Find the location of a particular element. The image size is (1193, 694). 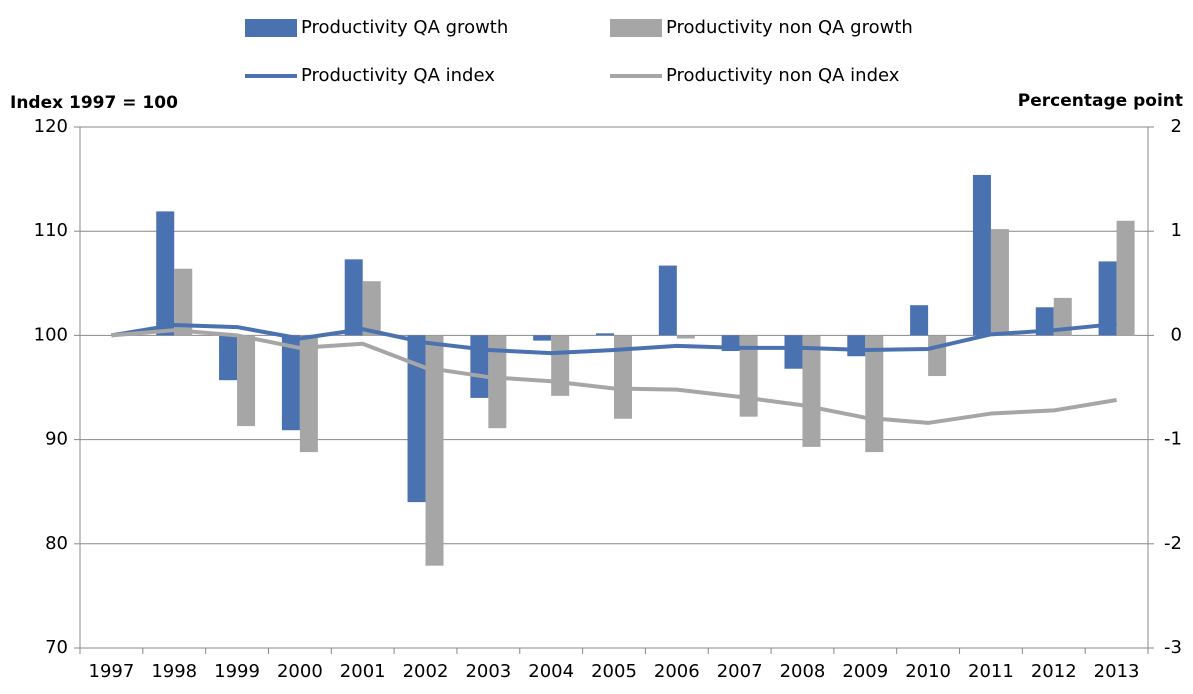

y2-tick-label: -1 is located at coordinates (1173, 439).